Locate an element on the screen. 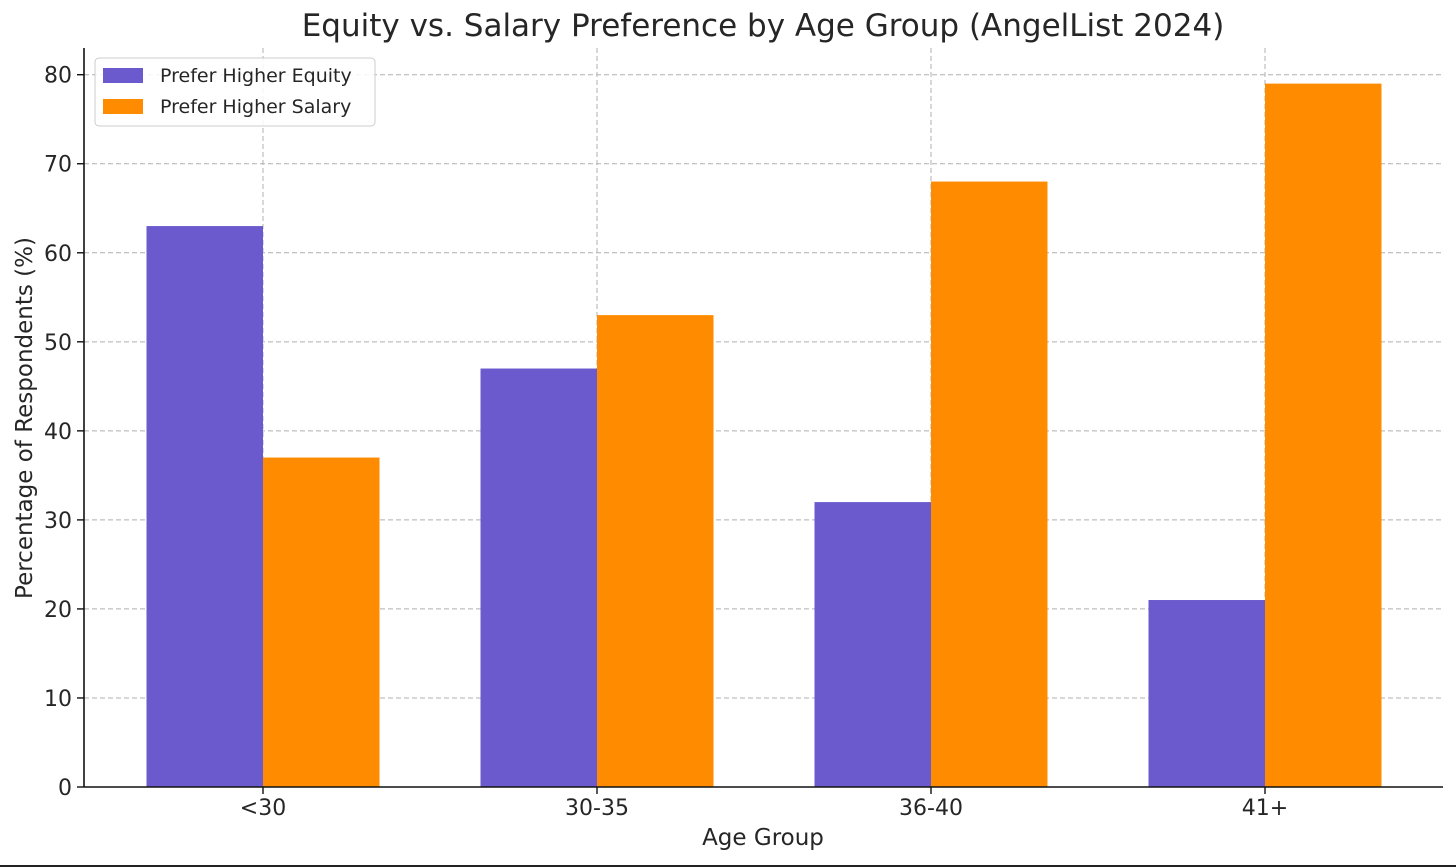 The image size is (1456, 867). x-tick-label: <30 is located at coordinates (263, 808).